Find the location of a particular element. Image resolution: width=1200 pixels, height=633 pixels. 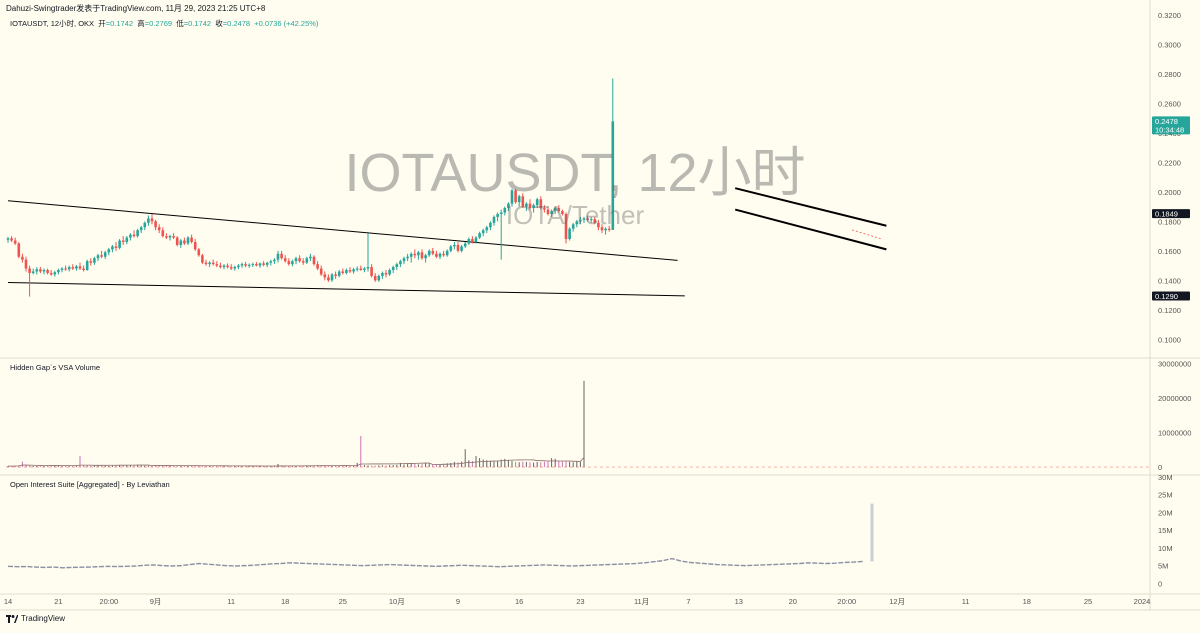

time-tick-label: 25 is located at coordinates (343, 601).